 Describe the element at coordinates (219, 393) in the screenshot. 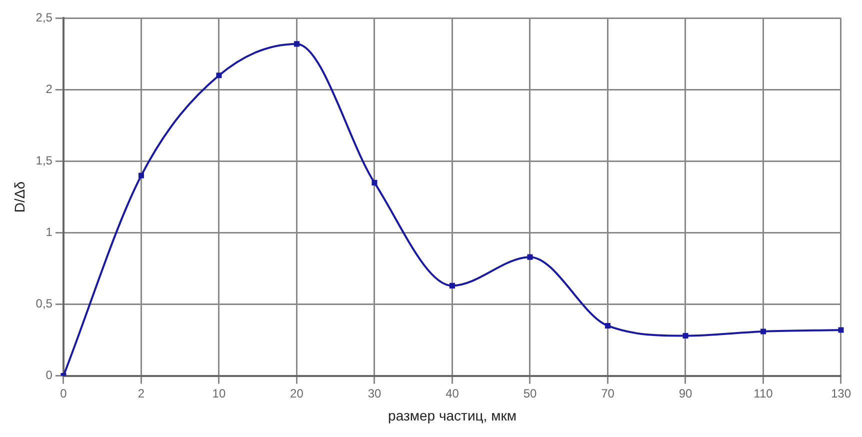

I see `x-tick-label: 10` at that location.